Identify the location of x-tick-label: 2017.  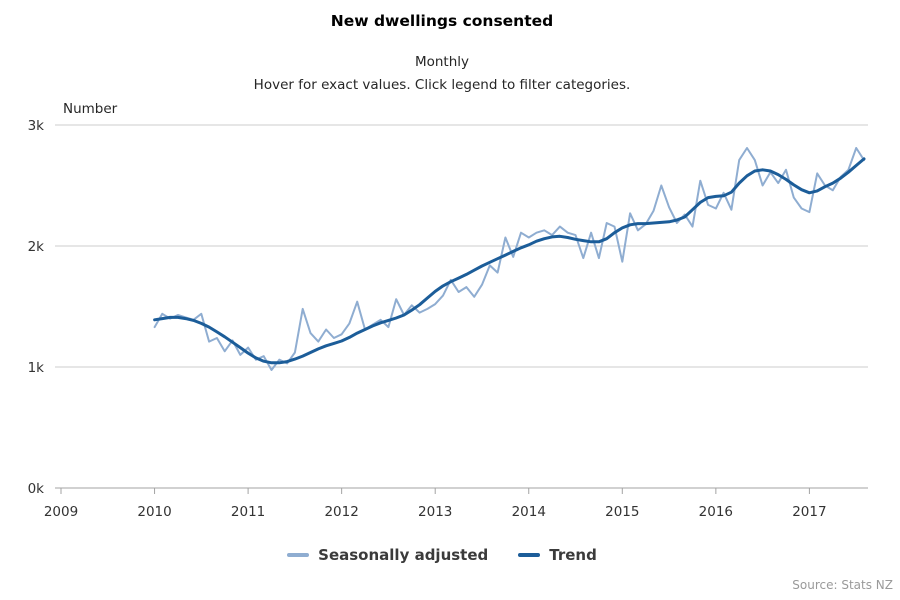
(809, 512).